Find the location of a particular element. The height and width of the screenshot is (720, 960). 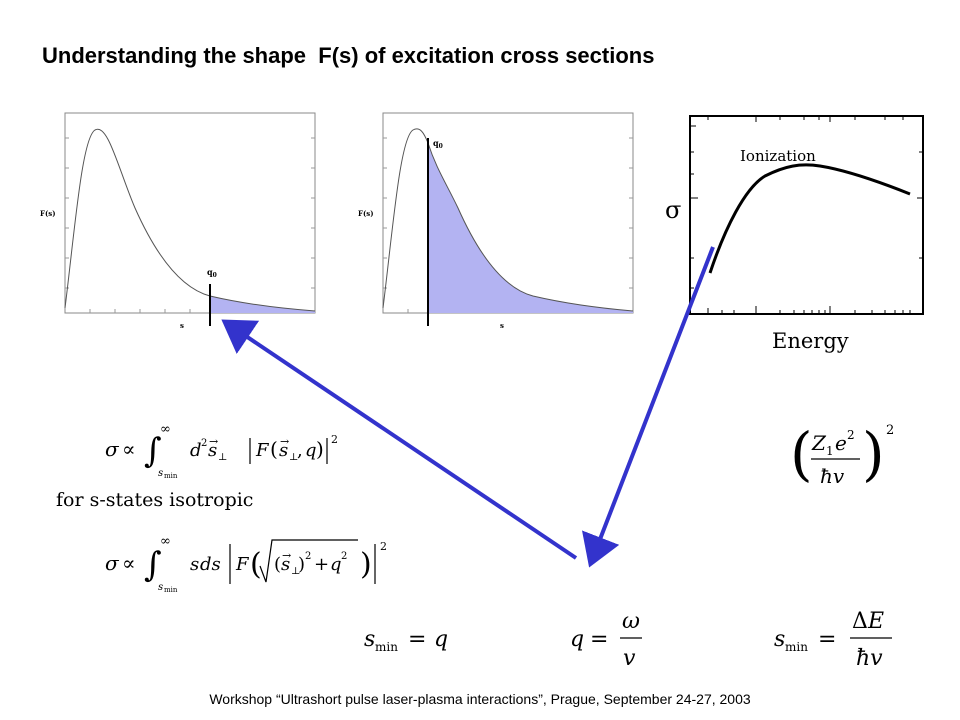

plot-mid-xlabel: s is located at coordinates (502, 325).